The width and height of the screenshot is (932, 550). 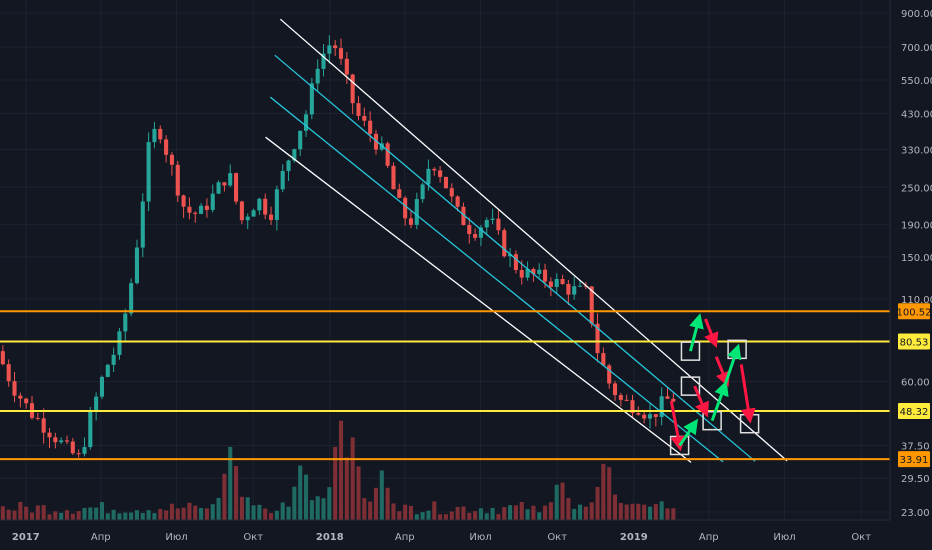 What do you see at coordinates (914, 312) in the screenshot?
I see `level-badge-label: 100.52` at bounding box center [914, 312].